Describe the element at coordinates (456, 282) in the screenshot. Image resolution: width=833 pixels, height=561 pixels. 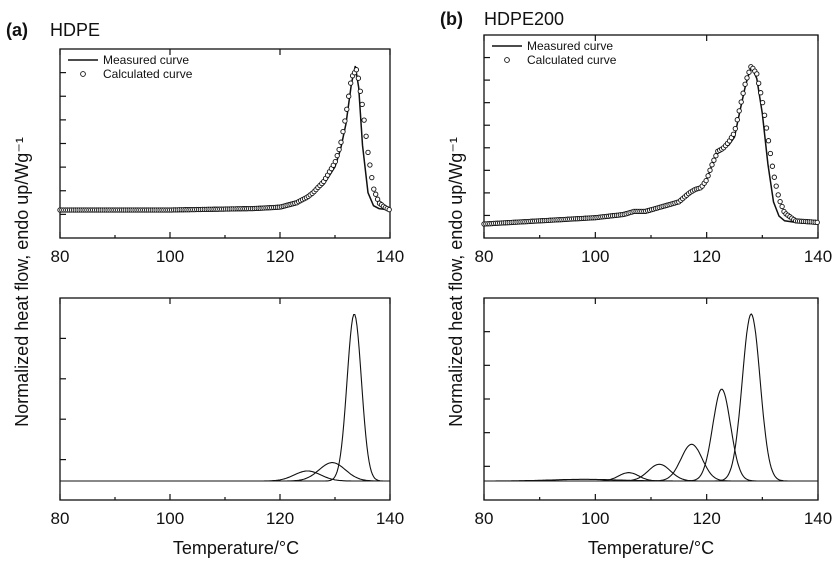
I see `y-axis-title-b: Normalized heat flow, endo up/Wg⁻¹` at that location.